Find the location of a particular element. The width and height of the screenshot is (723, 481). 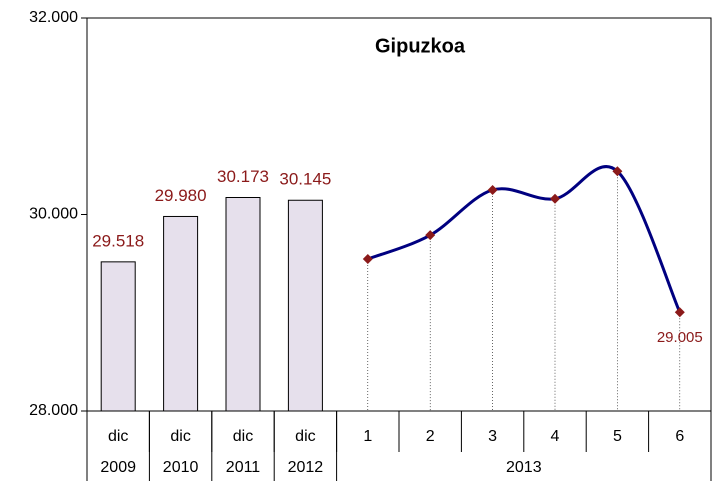

line is located at coordinates (524, 239).